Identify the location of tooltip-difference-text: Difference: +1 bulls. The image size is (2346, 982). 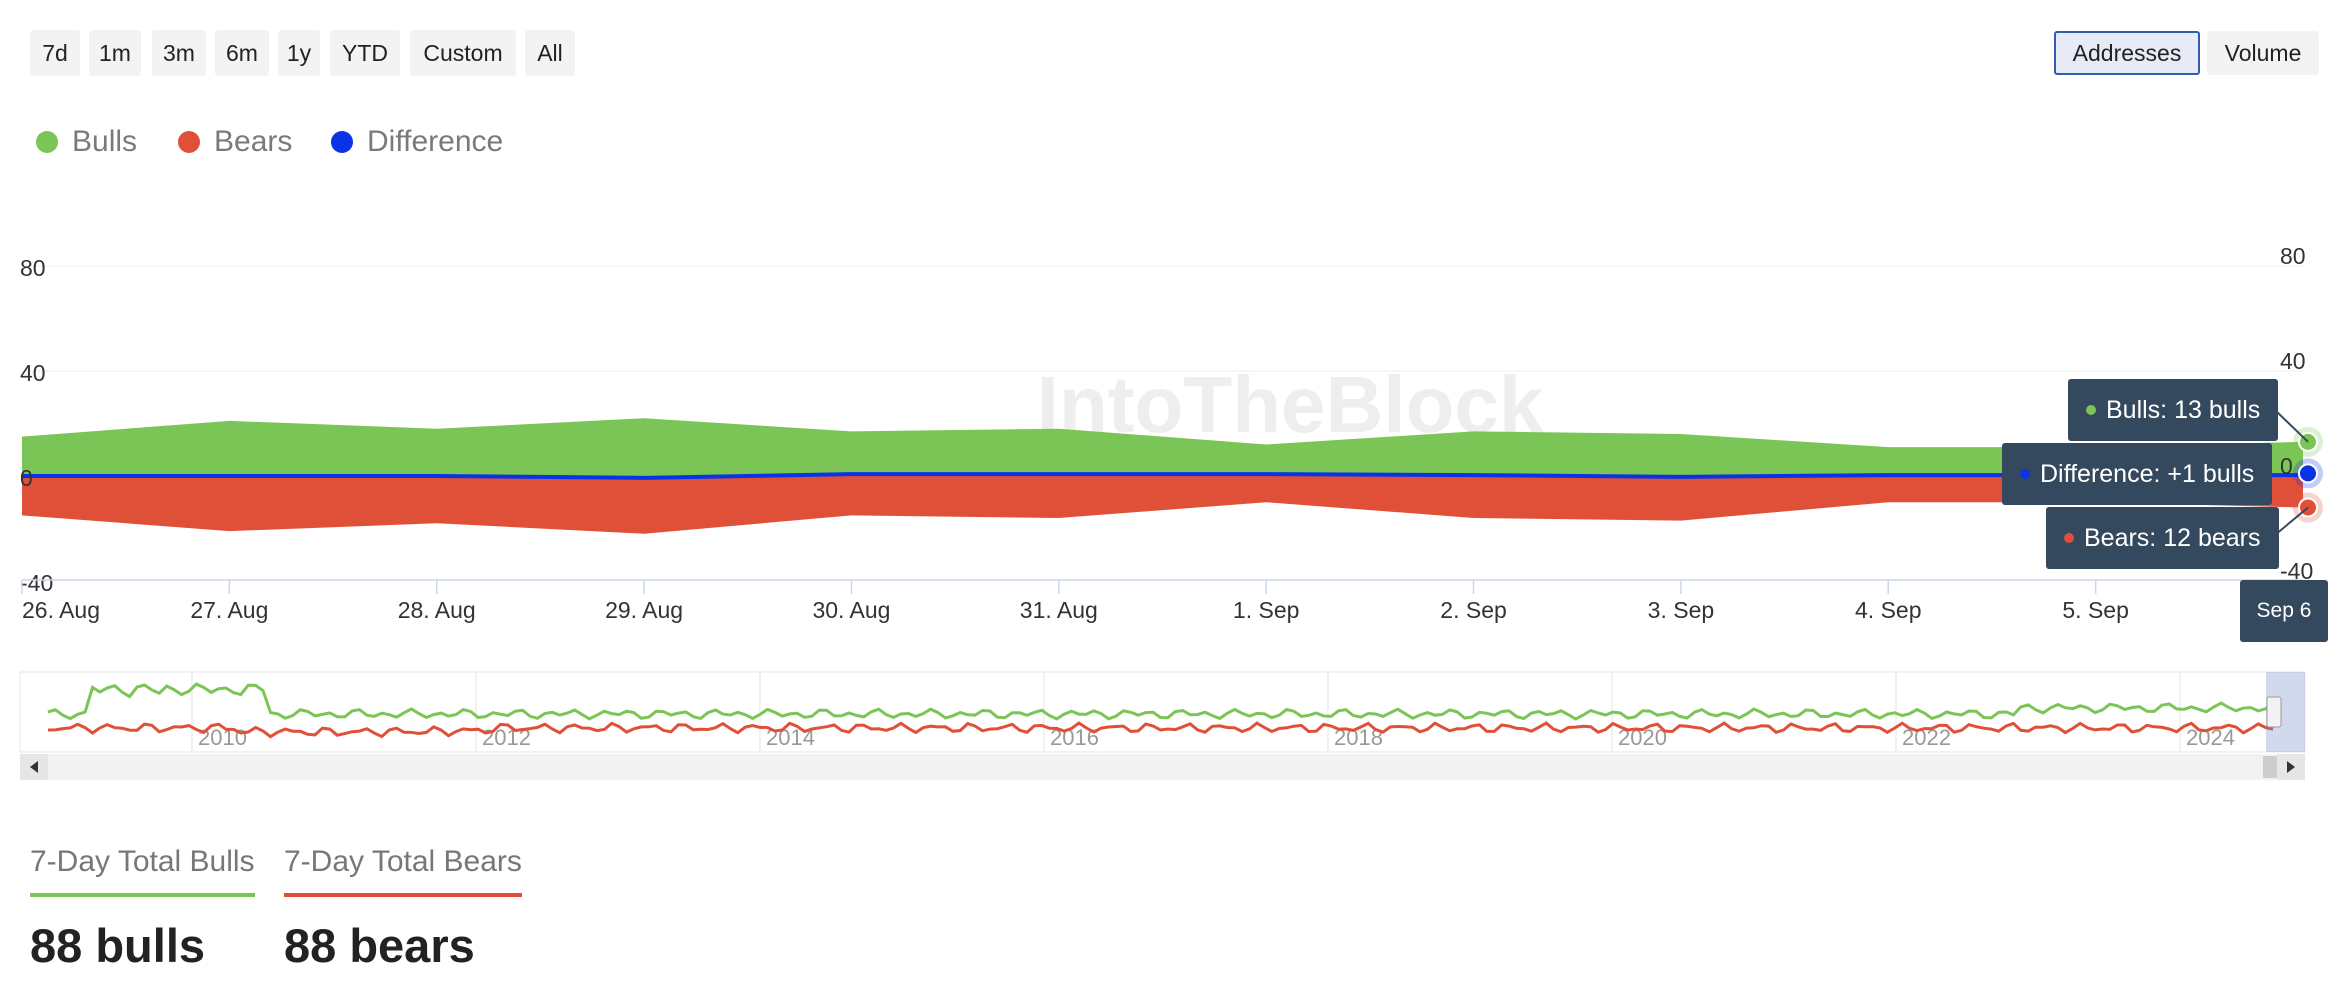
(2147, 473).